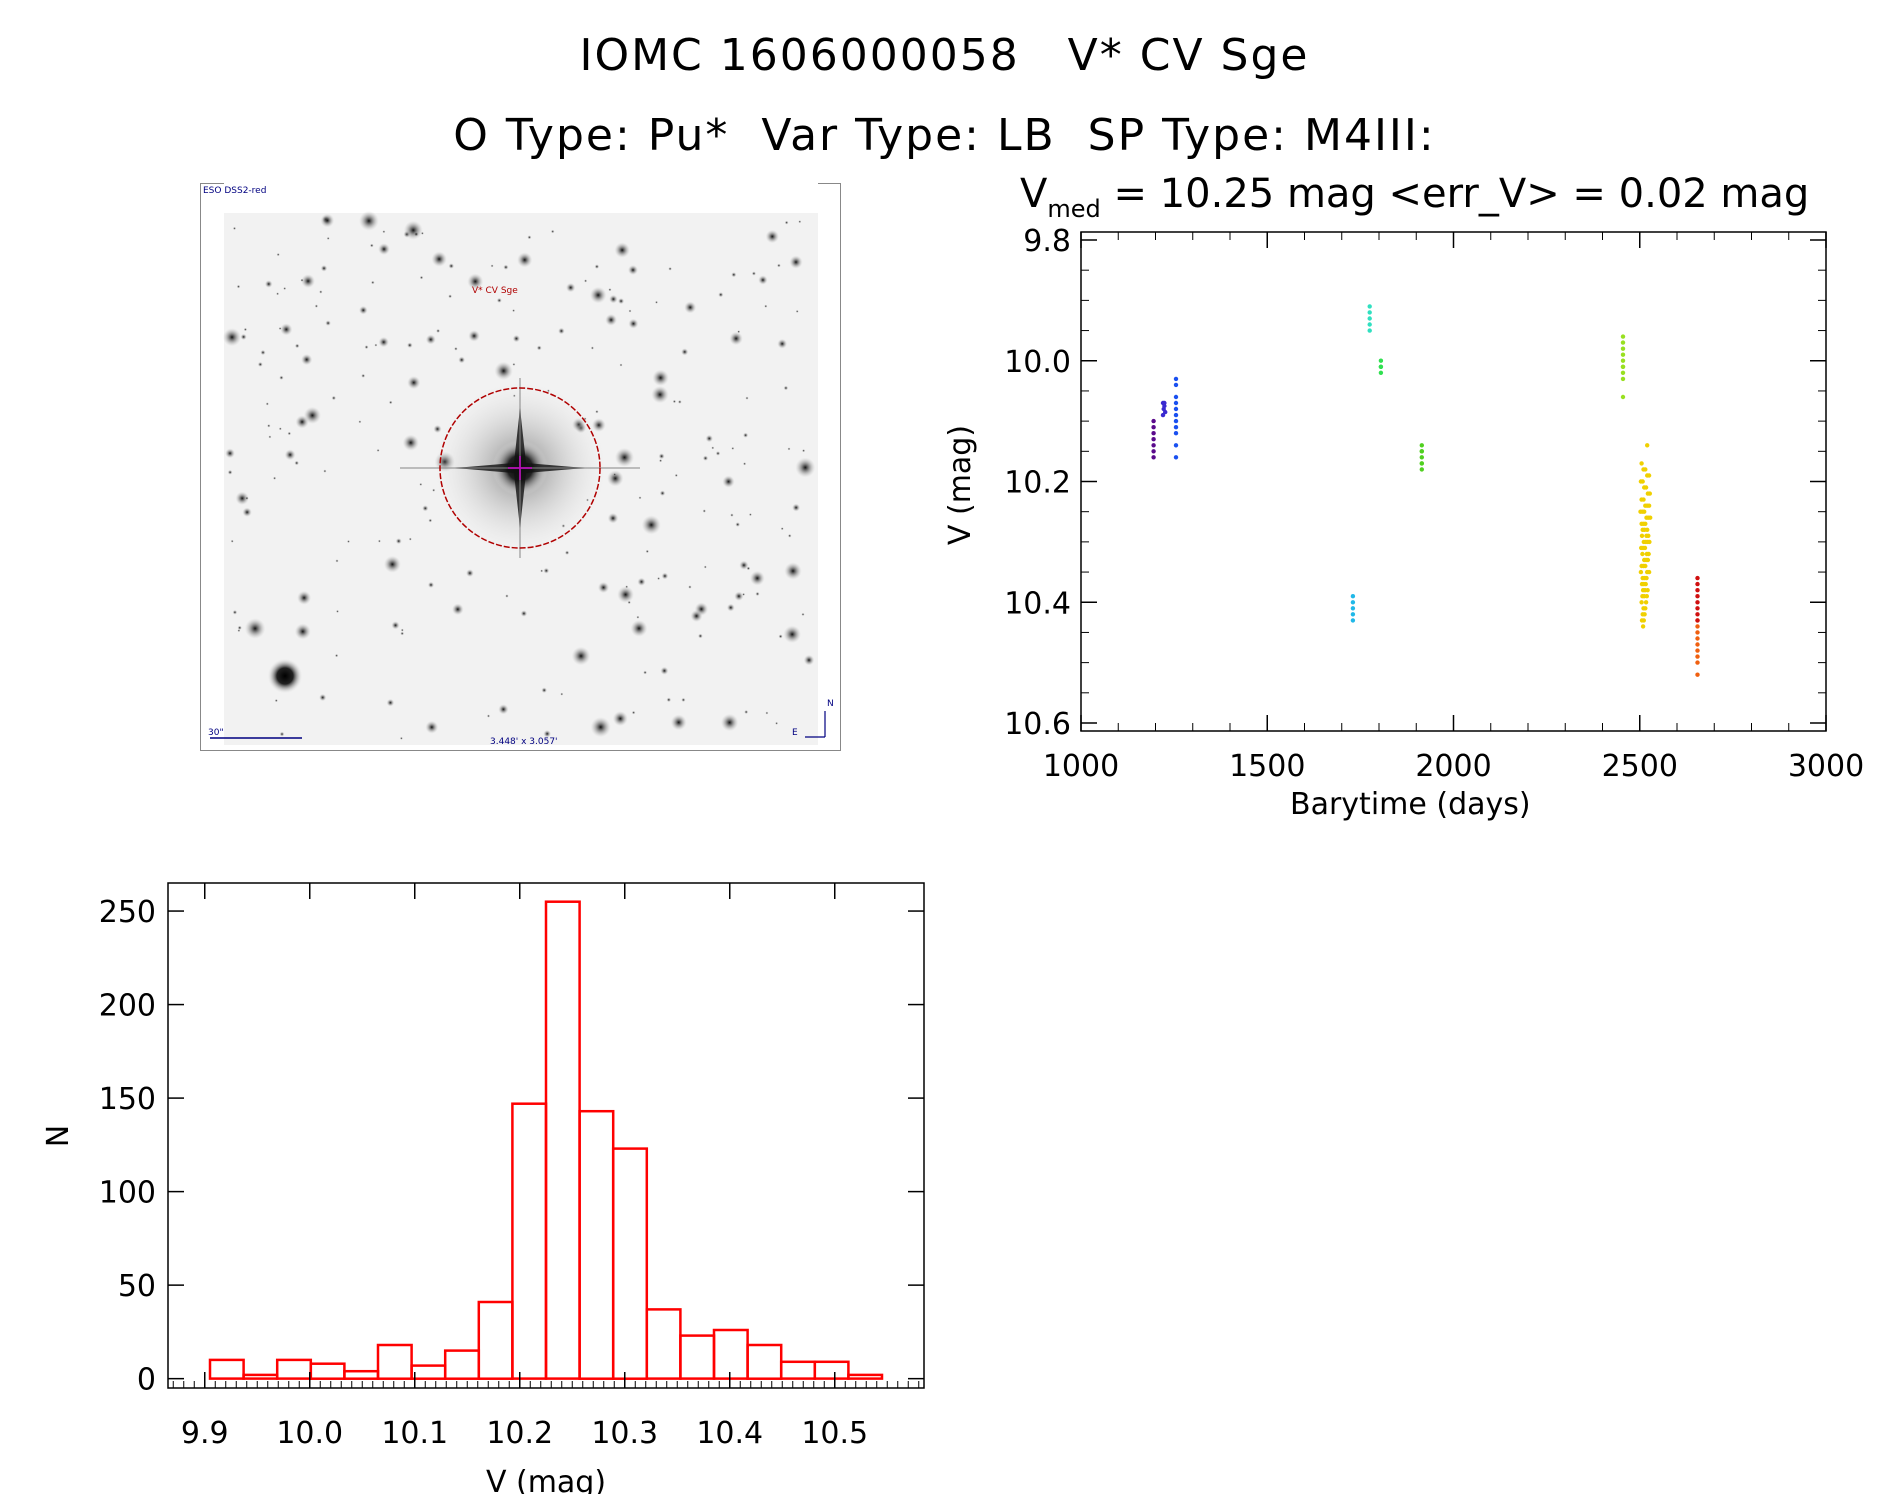  What do you see at coordinates (519, 475) in the screenshot?
I see `field-stars` at bounding box center [519, 475].